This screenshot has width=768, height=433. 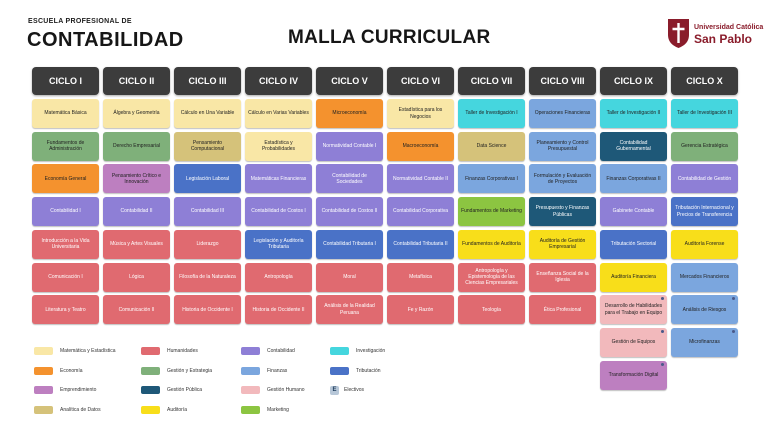 I want to click on ciclo-header: CICLO IX, so click(x=633, y=81).